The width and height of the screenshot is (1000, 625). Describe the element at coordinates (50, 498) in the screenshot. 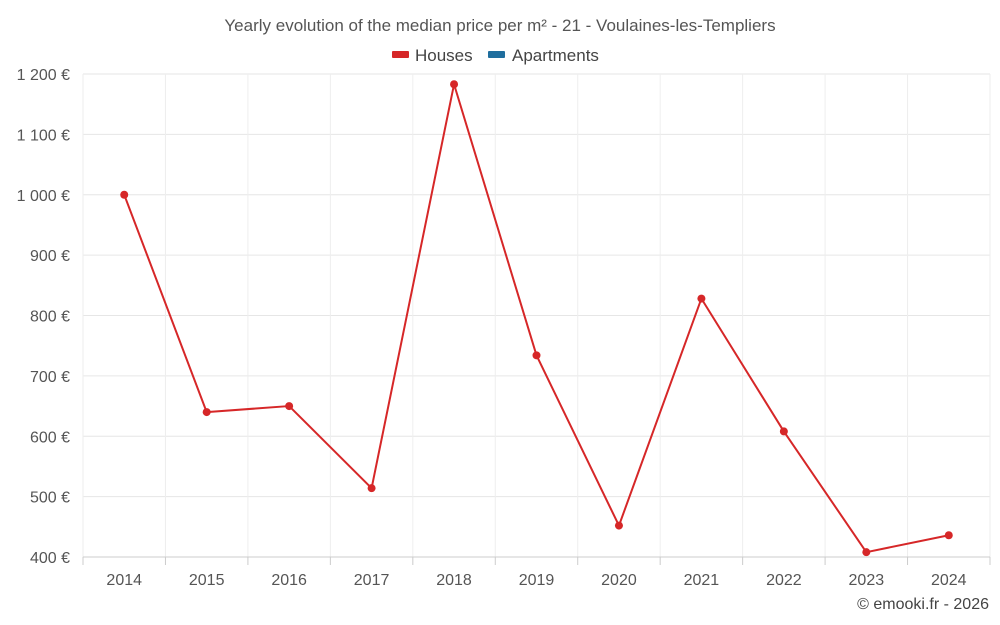

I see `y-tick-label: 500 €` at that location.